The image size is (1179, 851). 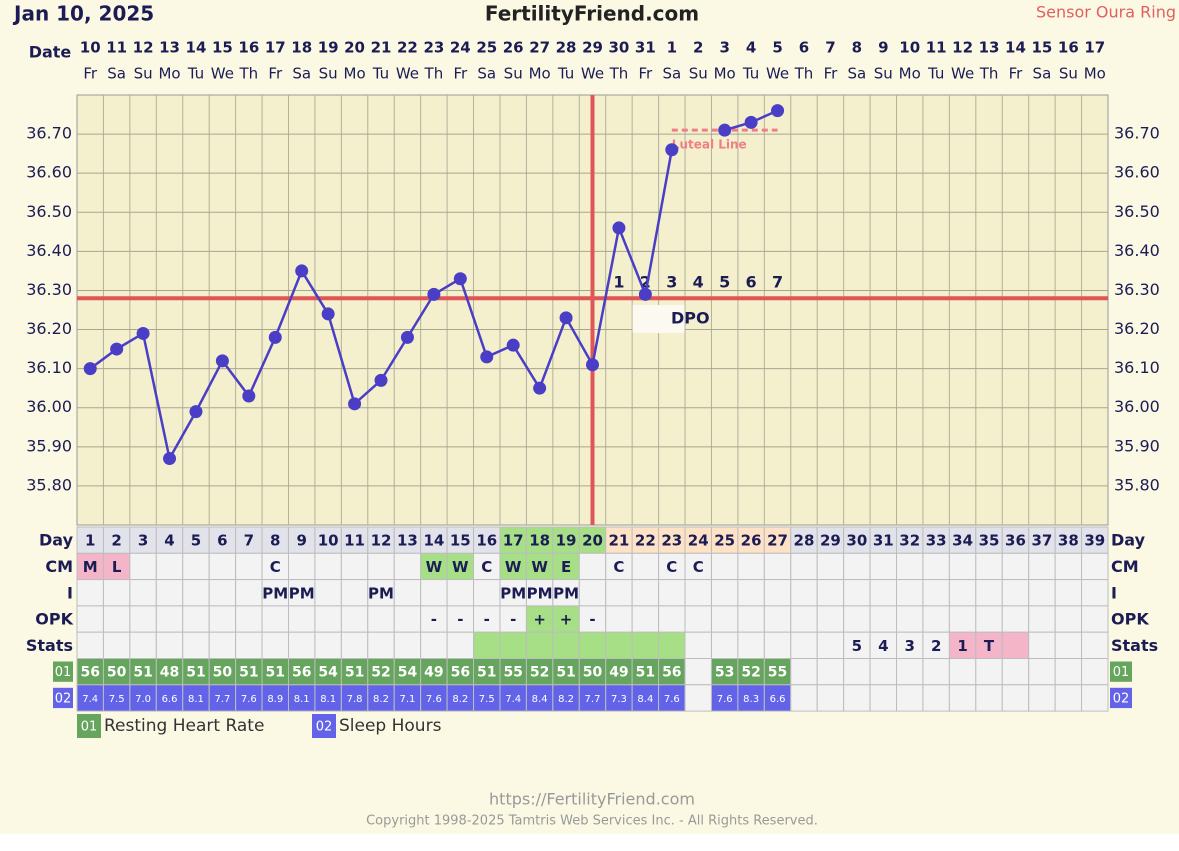 I want to click on cell-text: 7, so click(x=249, y=541).